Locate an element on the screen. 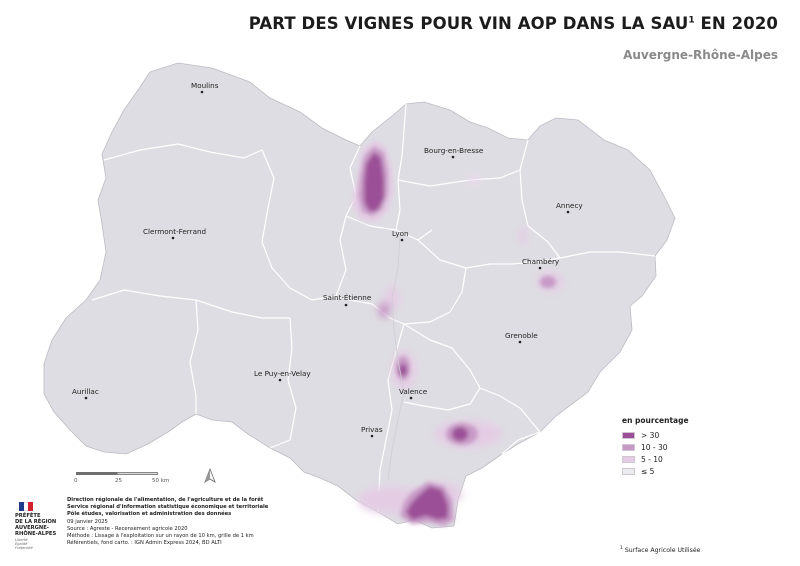 The width and height of the screenshot is (800, 566). svg-text: Annecy is located at coordinates (569, 205).